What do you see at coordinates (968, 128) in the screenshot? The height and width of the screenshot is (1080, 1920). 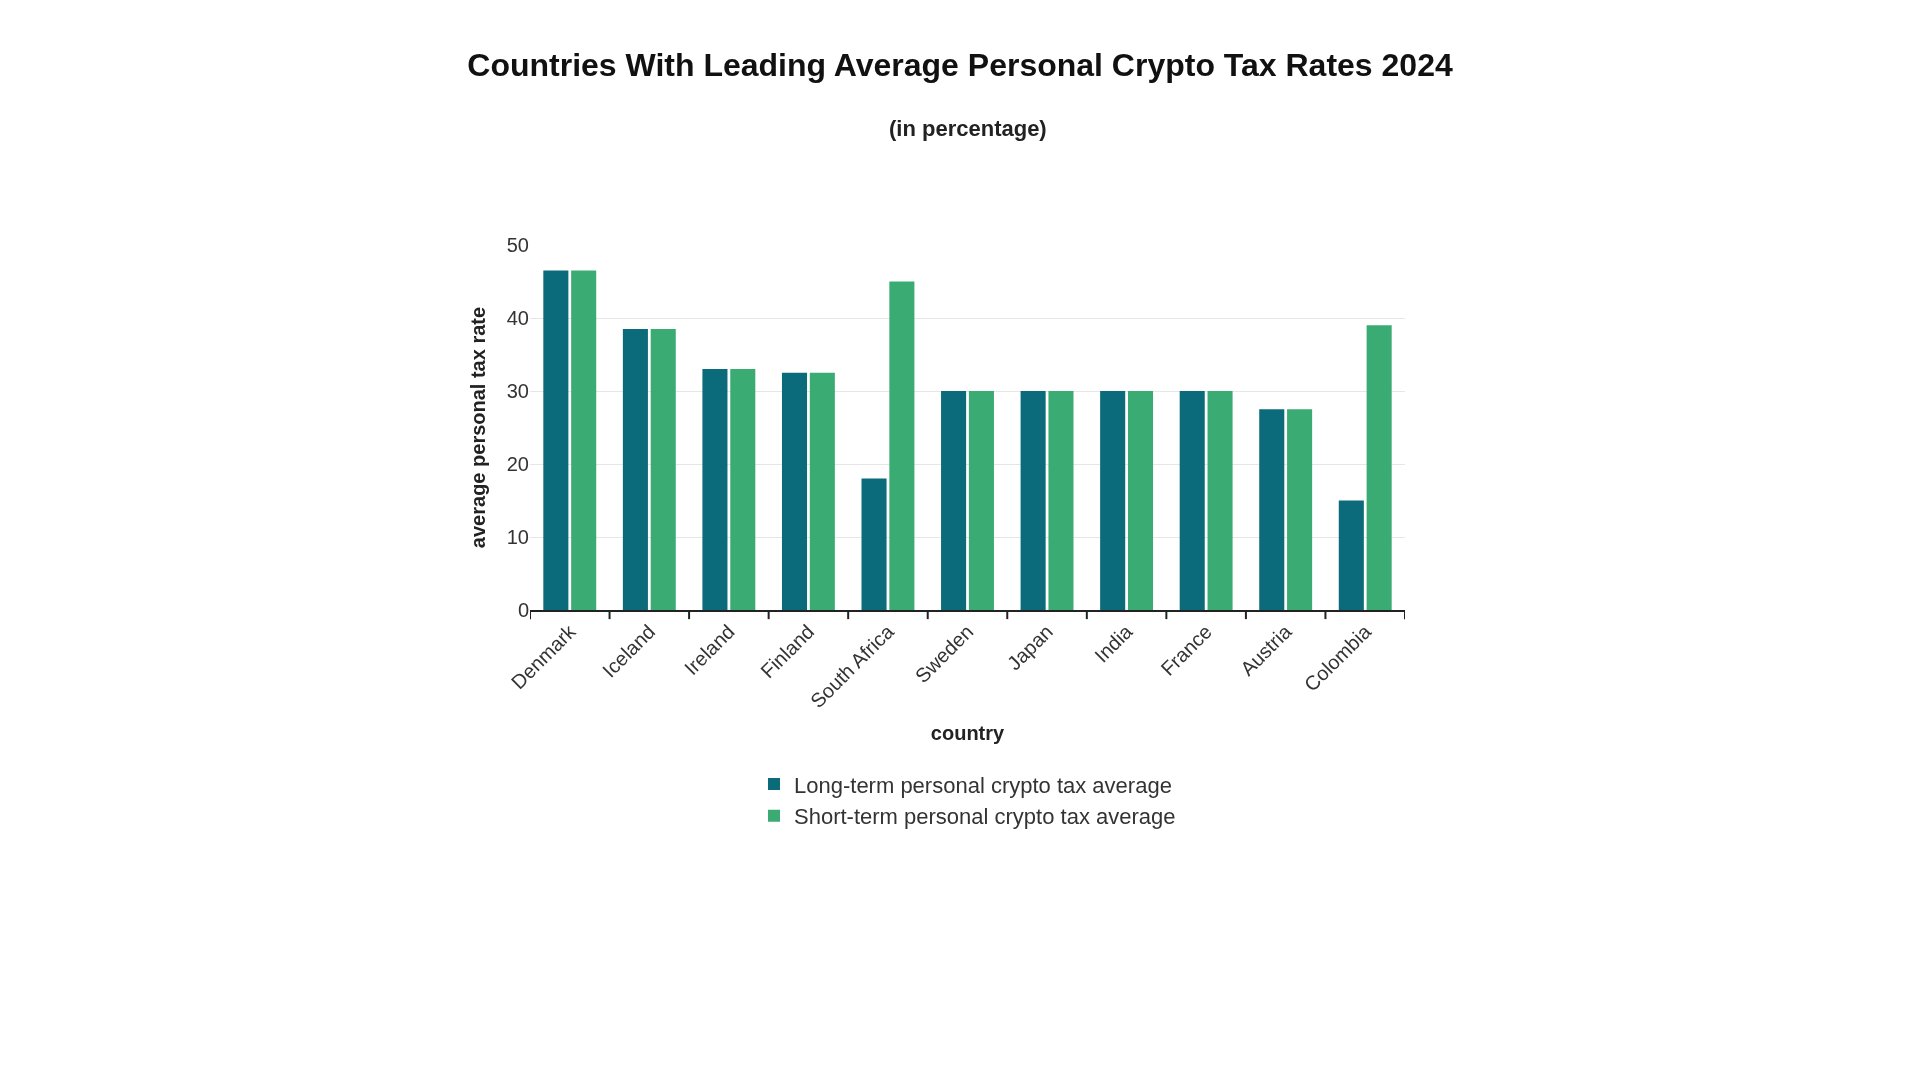 I see `chart-subtitle: (in percentage)` at bounding box center [968, 128].